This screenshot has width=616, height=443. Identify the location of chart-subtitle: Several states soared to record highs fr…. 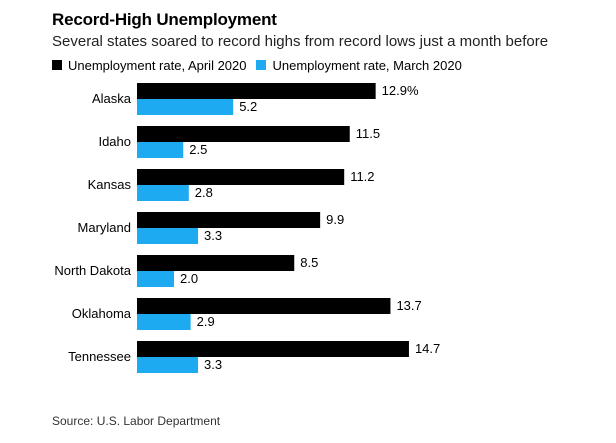
(300, 41).